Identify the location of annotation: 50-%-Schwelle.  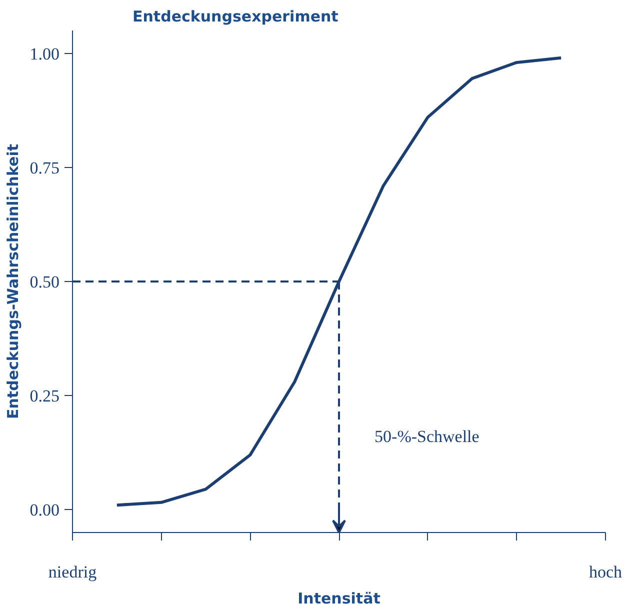
(427, 436).